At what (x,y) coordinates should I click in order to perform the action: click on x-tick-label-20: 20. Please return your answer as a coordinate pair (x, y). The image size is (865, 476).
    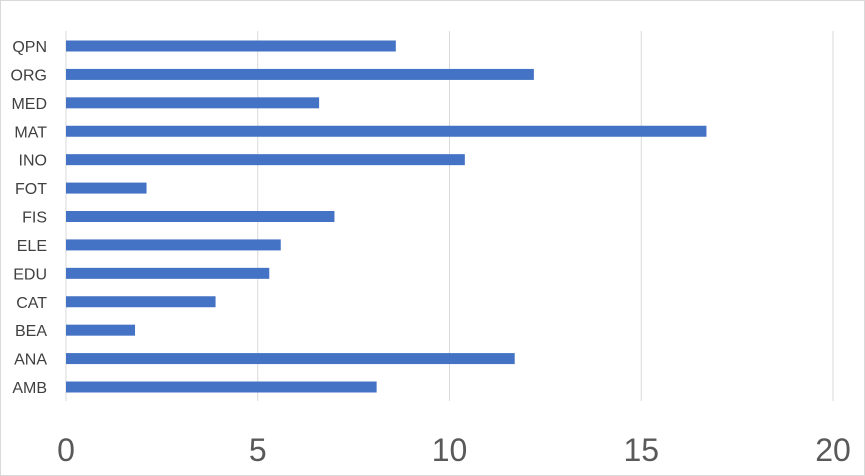
    Looking at the image, I should click on (833, 450).